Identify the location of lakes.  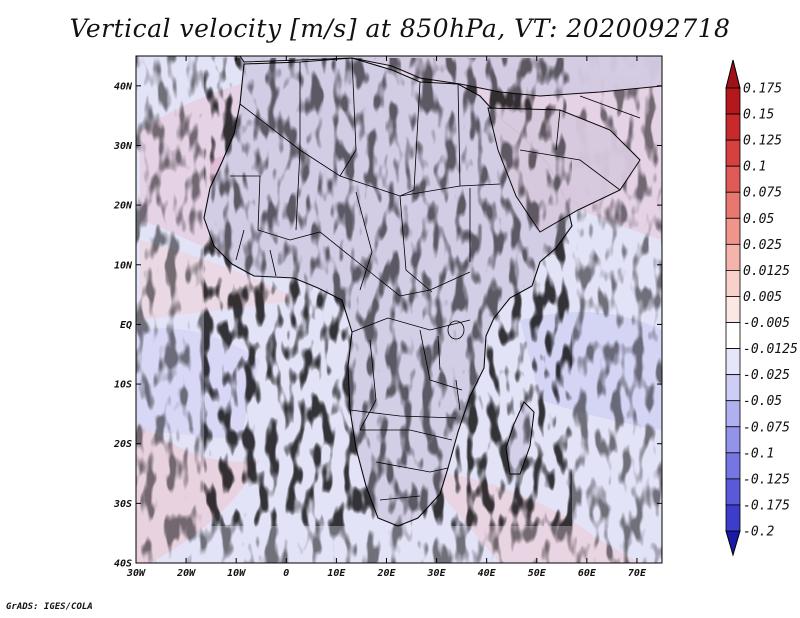
(451, 365).